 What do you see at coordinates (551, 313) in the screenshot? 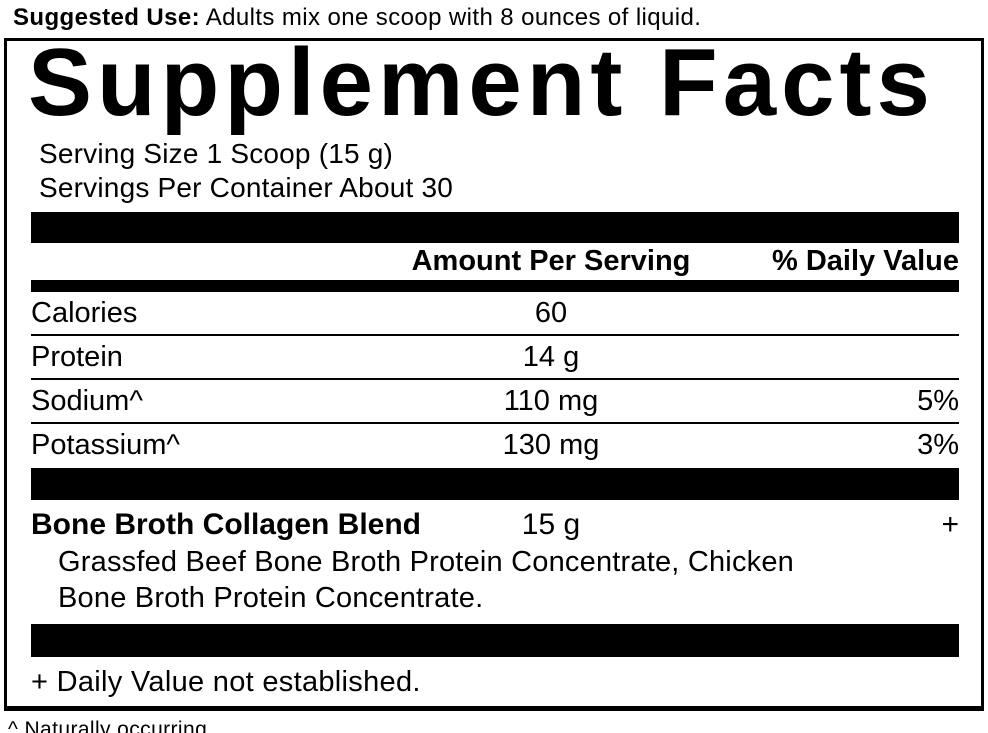
I see `nutrient-amount: 60` at bounding box center [551, 313].